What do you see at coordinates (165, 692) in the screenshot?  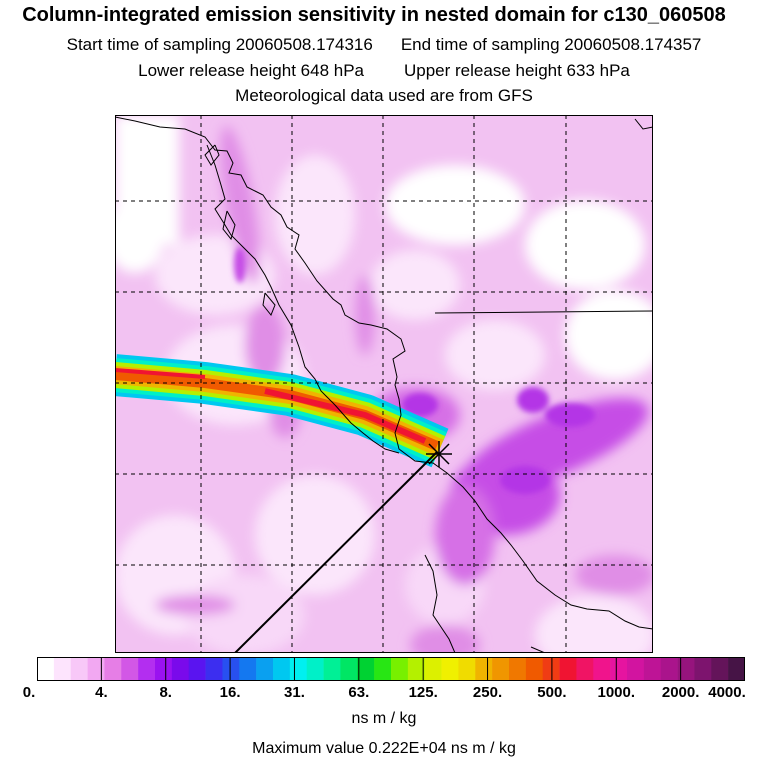 I see `colorbar-label: 8.` at bounding box center [165, 692].